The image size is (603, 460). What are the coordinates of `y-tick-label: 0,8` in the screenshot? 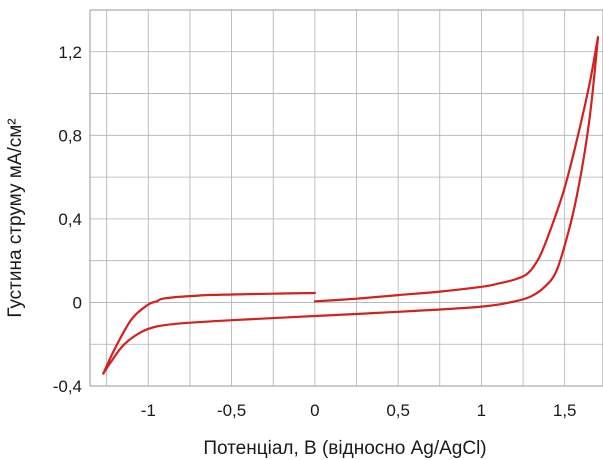 It's located at (70, 135).